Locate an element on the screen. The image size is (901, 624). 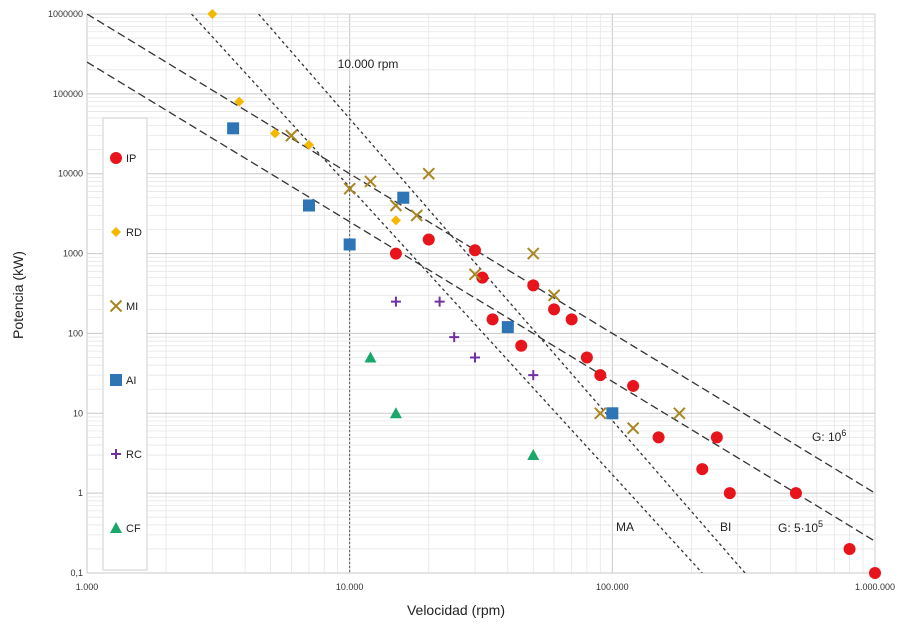
legend-label-ip: IP is located at coordinates (131, 159).